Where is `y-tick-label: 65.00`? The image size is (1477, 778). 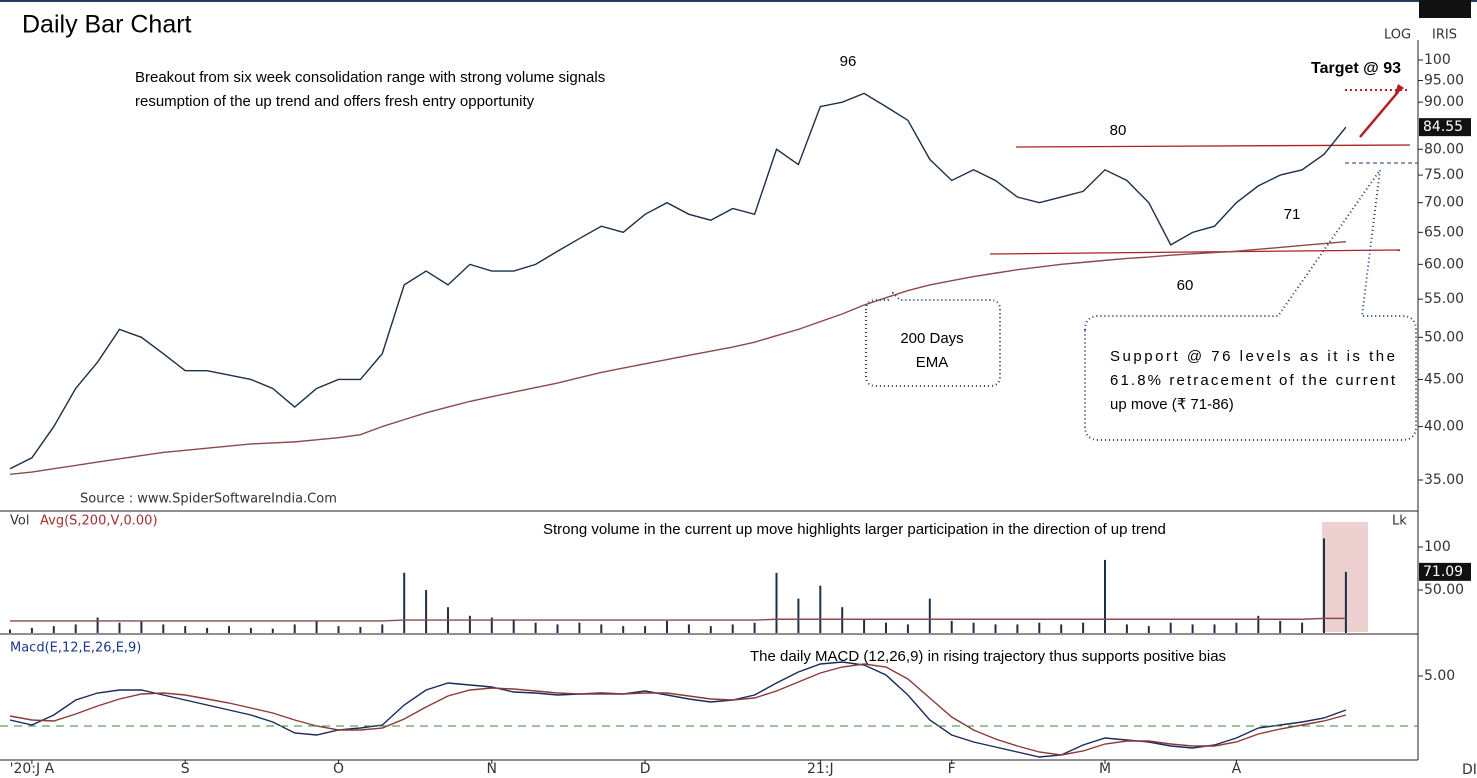
y-tick-label: 65.00 is located at coordinates (1444, 232).